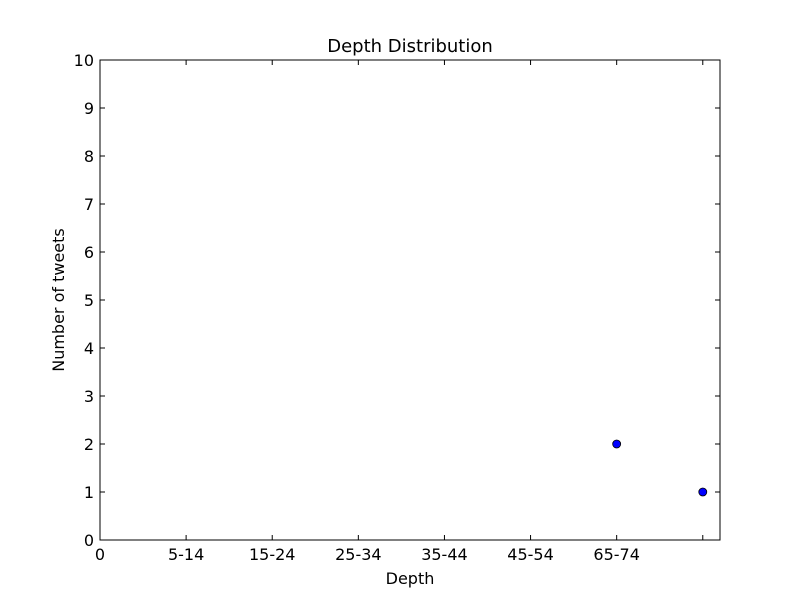 The width and height of the screenshot is (800, 600). What do you see at coordinates (186, 554) in the screenshot?
I see `x-tick-label: 5-14` at bounding box center [186, 554].